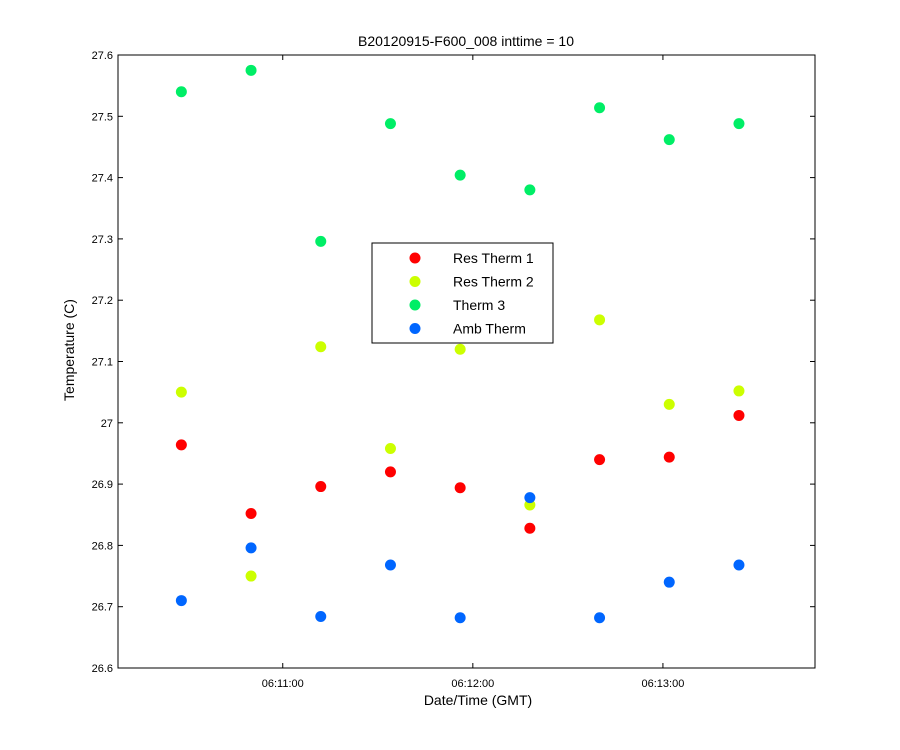 The width and height of the screenshot is (900, 750). I want to click on legend-label: Res Therm 2, so click(493, 282).